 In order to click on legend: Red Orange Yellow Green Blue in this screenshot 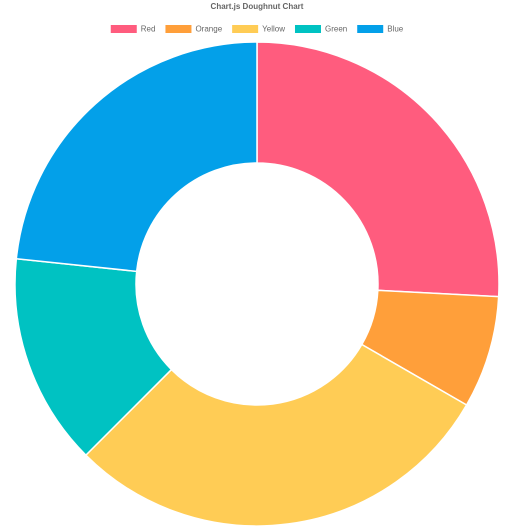, I will do `click(257, 29)`.